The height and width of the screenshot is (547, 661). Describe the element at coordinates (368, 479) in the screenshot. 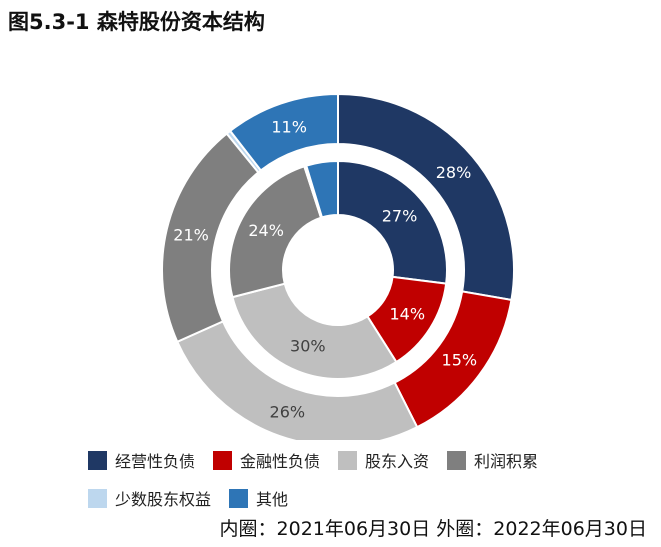

I see `legend: 经营性负债 金融性负债 股东入资 利润积累 少数股东权益 其他` at that location.